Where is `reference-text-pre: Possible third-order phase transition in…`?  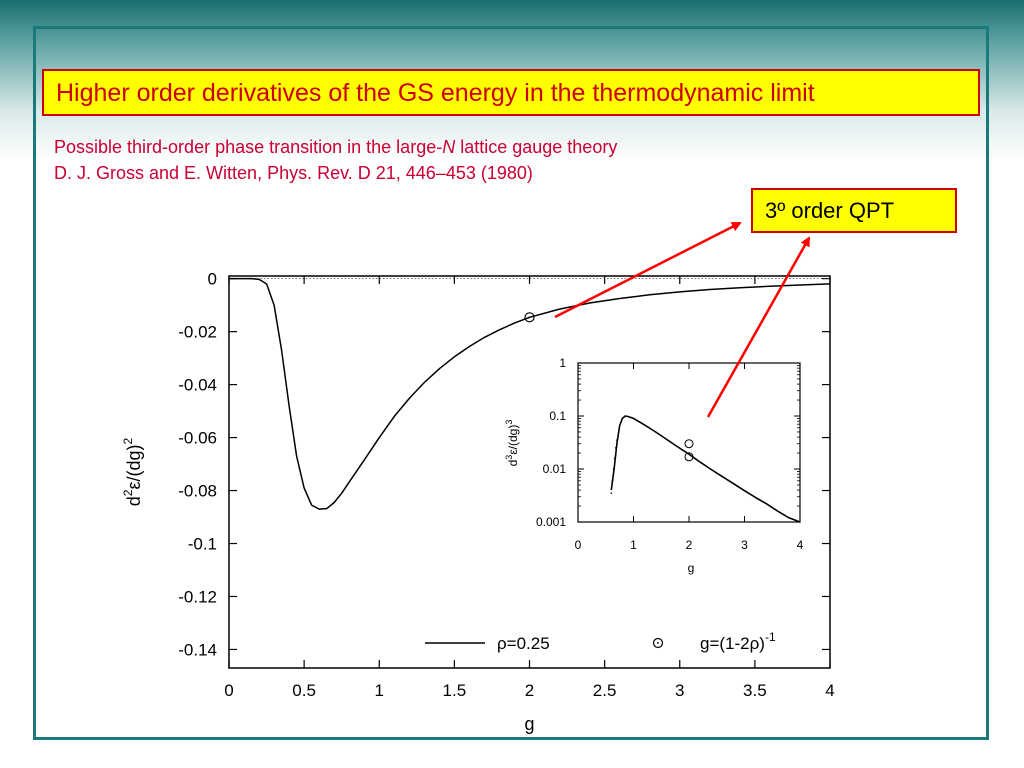
reference-text-pre: Possible third-order phase transition in… is located at coordinates (248, 147).